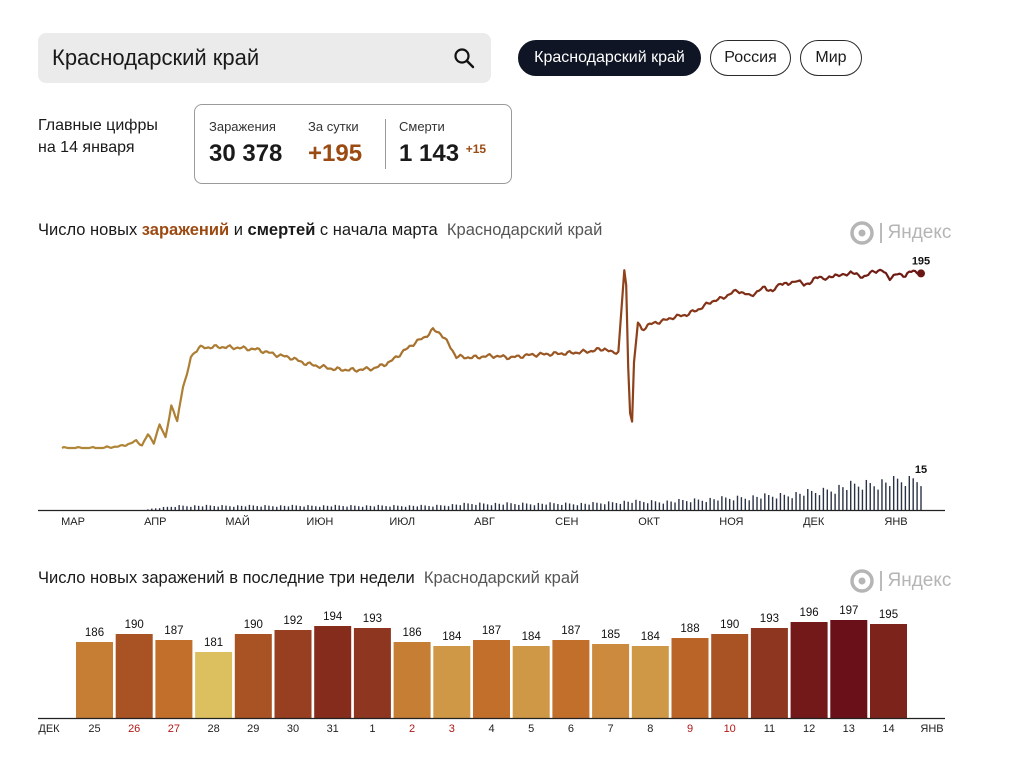 Image resolution: width=1012 pixels, height=760 pixels. Describe the element at coordinates (156, 57) in the screenshot. I see `search-input: Краснодарский край` at that location.